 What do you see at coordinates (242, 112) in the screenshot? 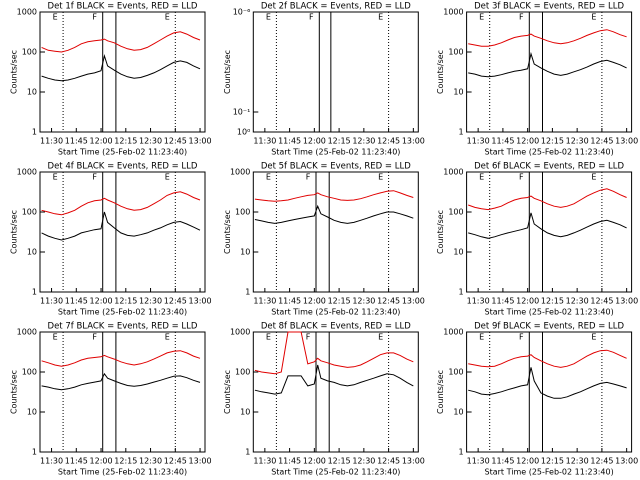
I see `y-tick-label: 10⁻¹` at bounding box center [242, 112].